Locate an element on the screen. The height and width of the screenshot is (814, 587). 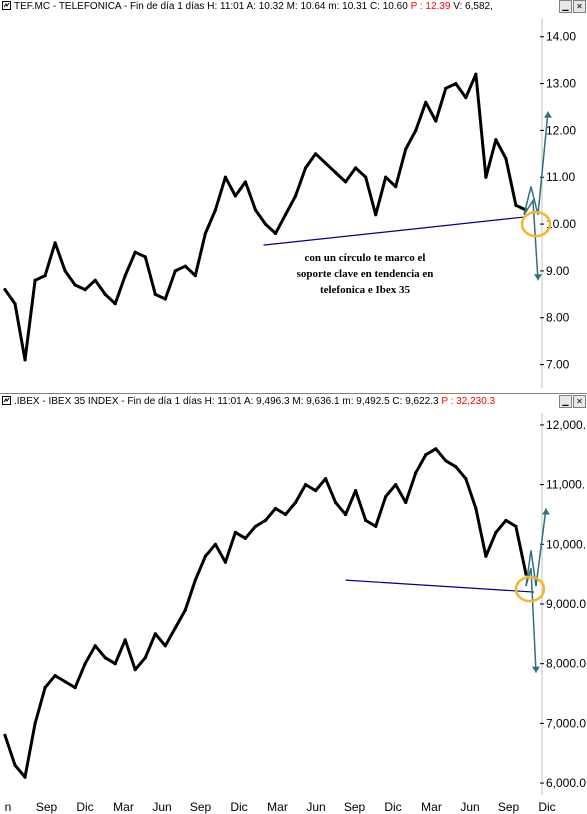
x-tick-label: n is located at coordinates (8, 807).